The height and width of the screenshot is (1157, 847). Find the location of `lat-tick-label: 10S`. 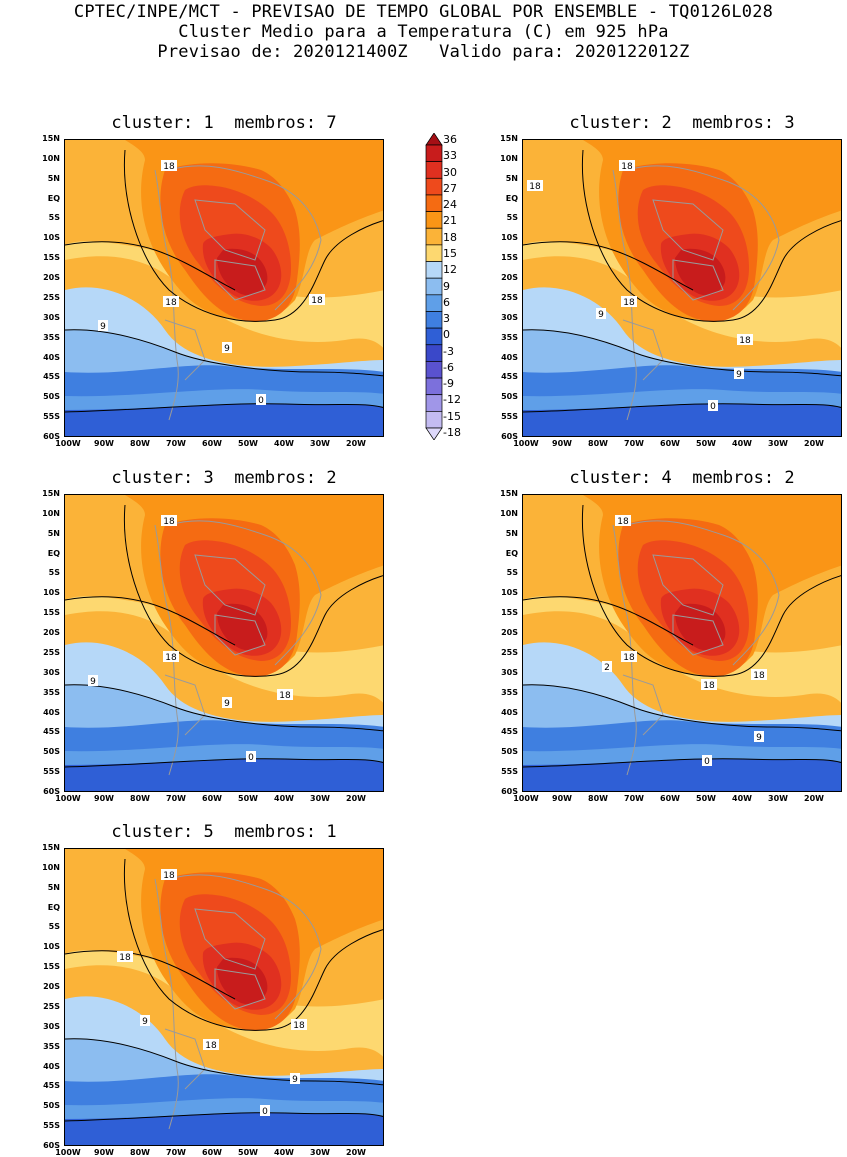

lat-tick-label: 10S is located at coordinates (51, 238).